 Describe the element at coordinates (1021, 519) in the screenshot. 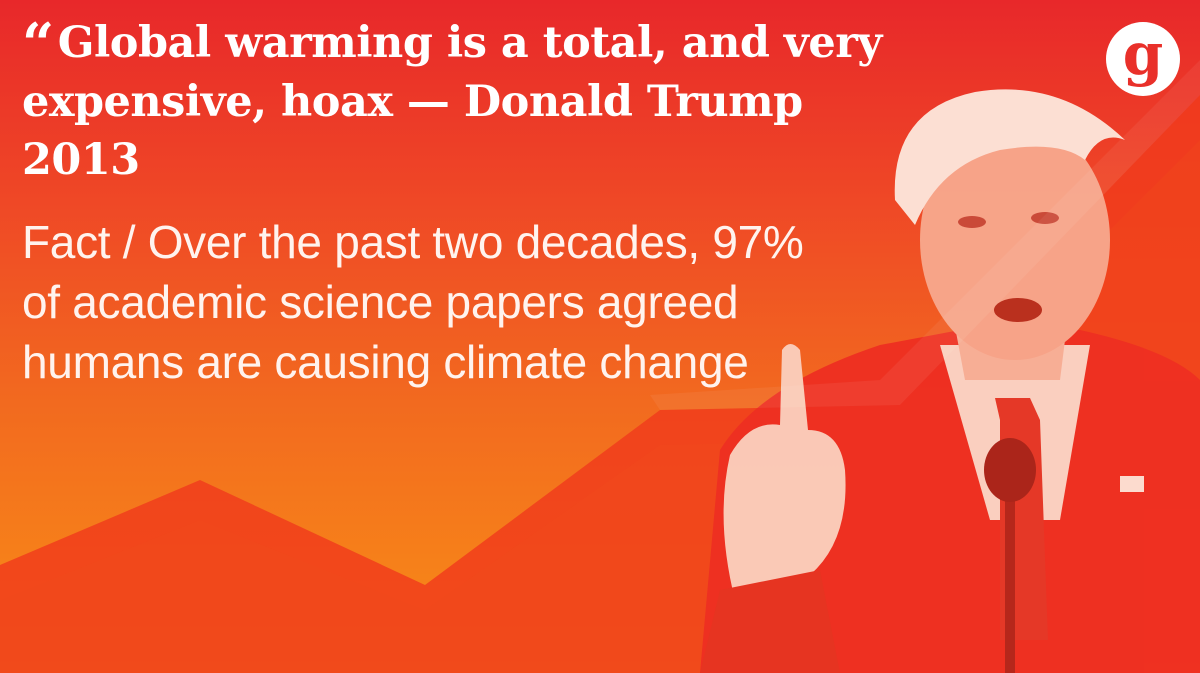

I see `tie` at that location.